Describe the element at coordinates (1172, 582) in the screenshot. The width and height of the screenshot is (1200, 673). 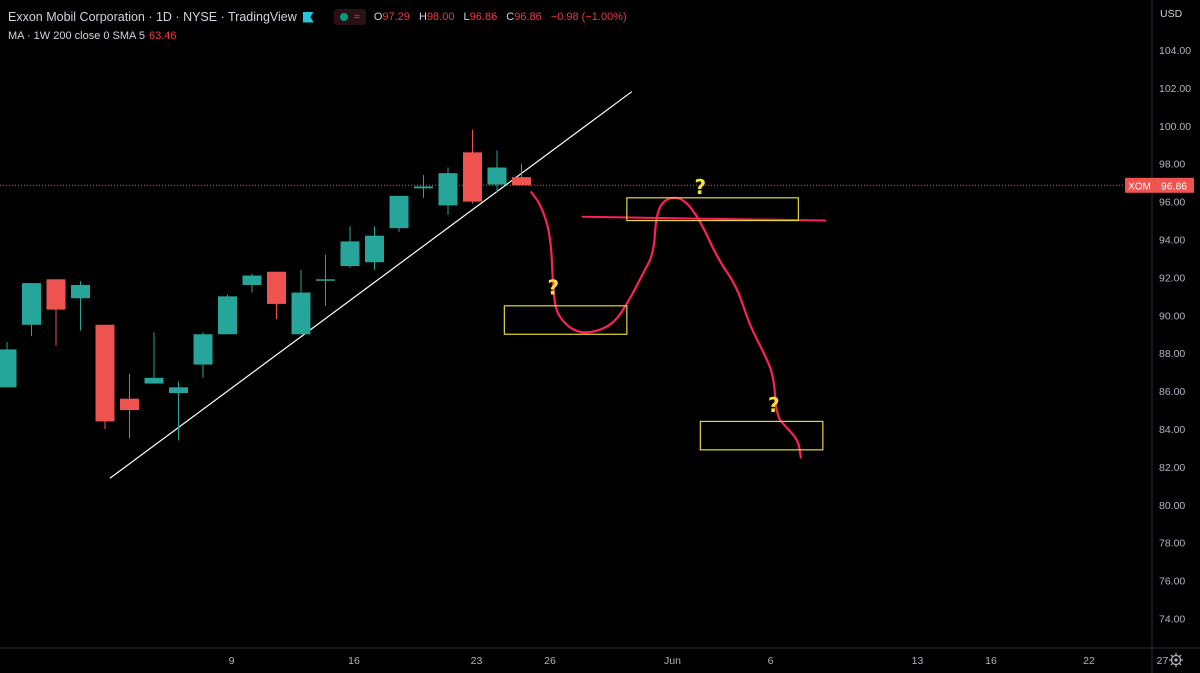
I see `price-tick-label: 76.00` at that location.